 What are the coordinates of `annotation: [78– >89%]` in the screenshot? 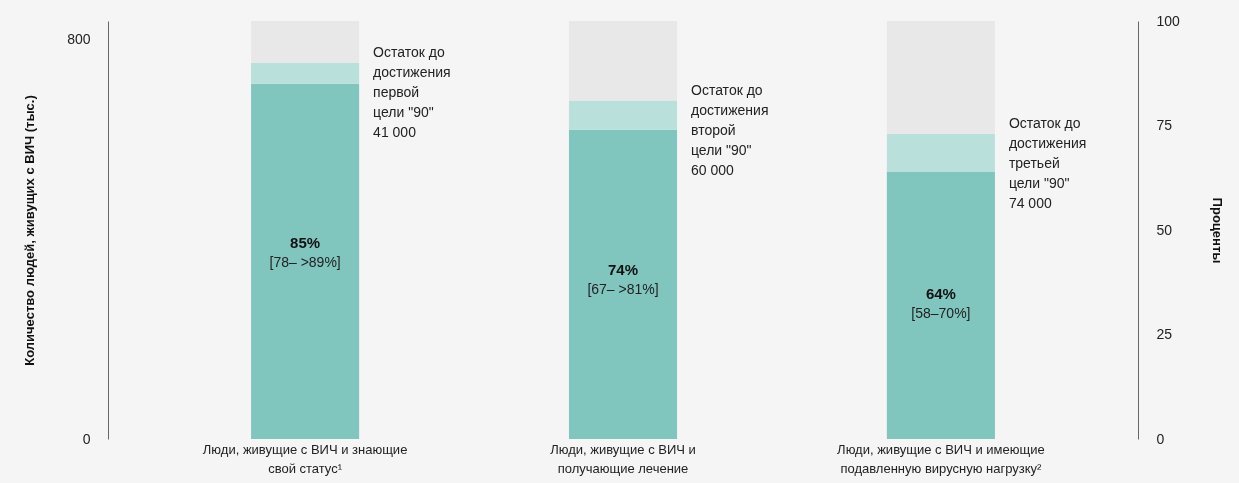 It's located at (305, 262).